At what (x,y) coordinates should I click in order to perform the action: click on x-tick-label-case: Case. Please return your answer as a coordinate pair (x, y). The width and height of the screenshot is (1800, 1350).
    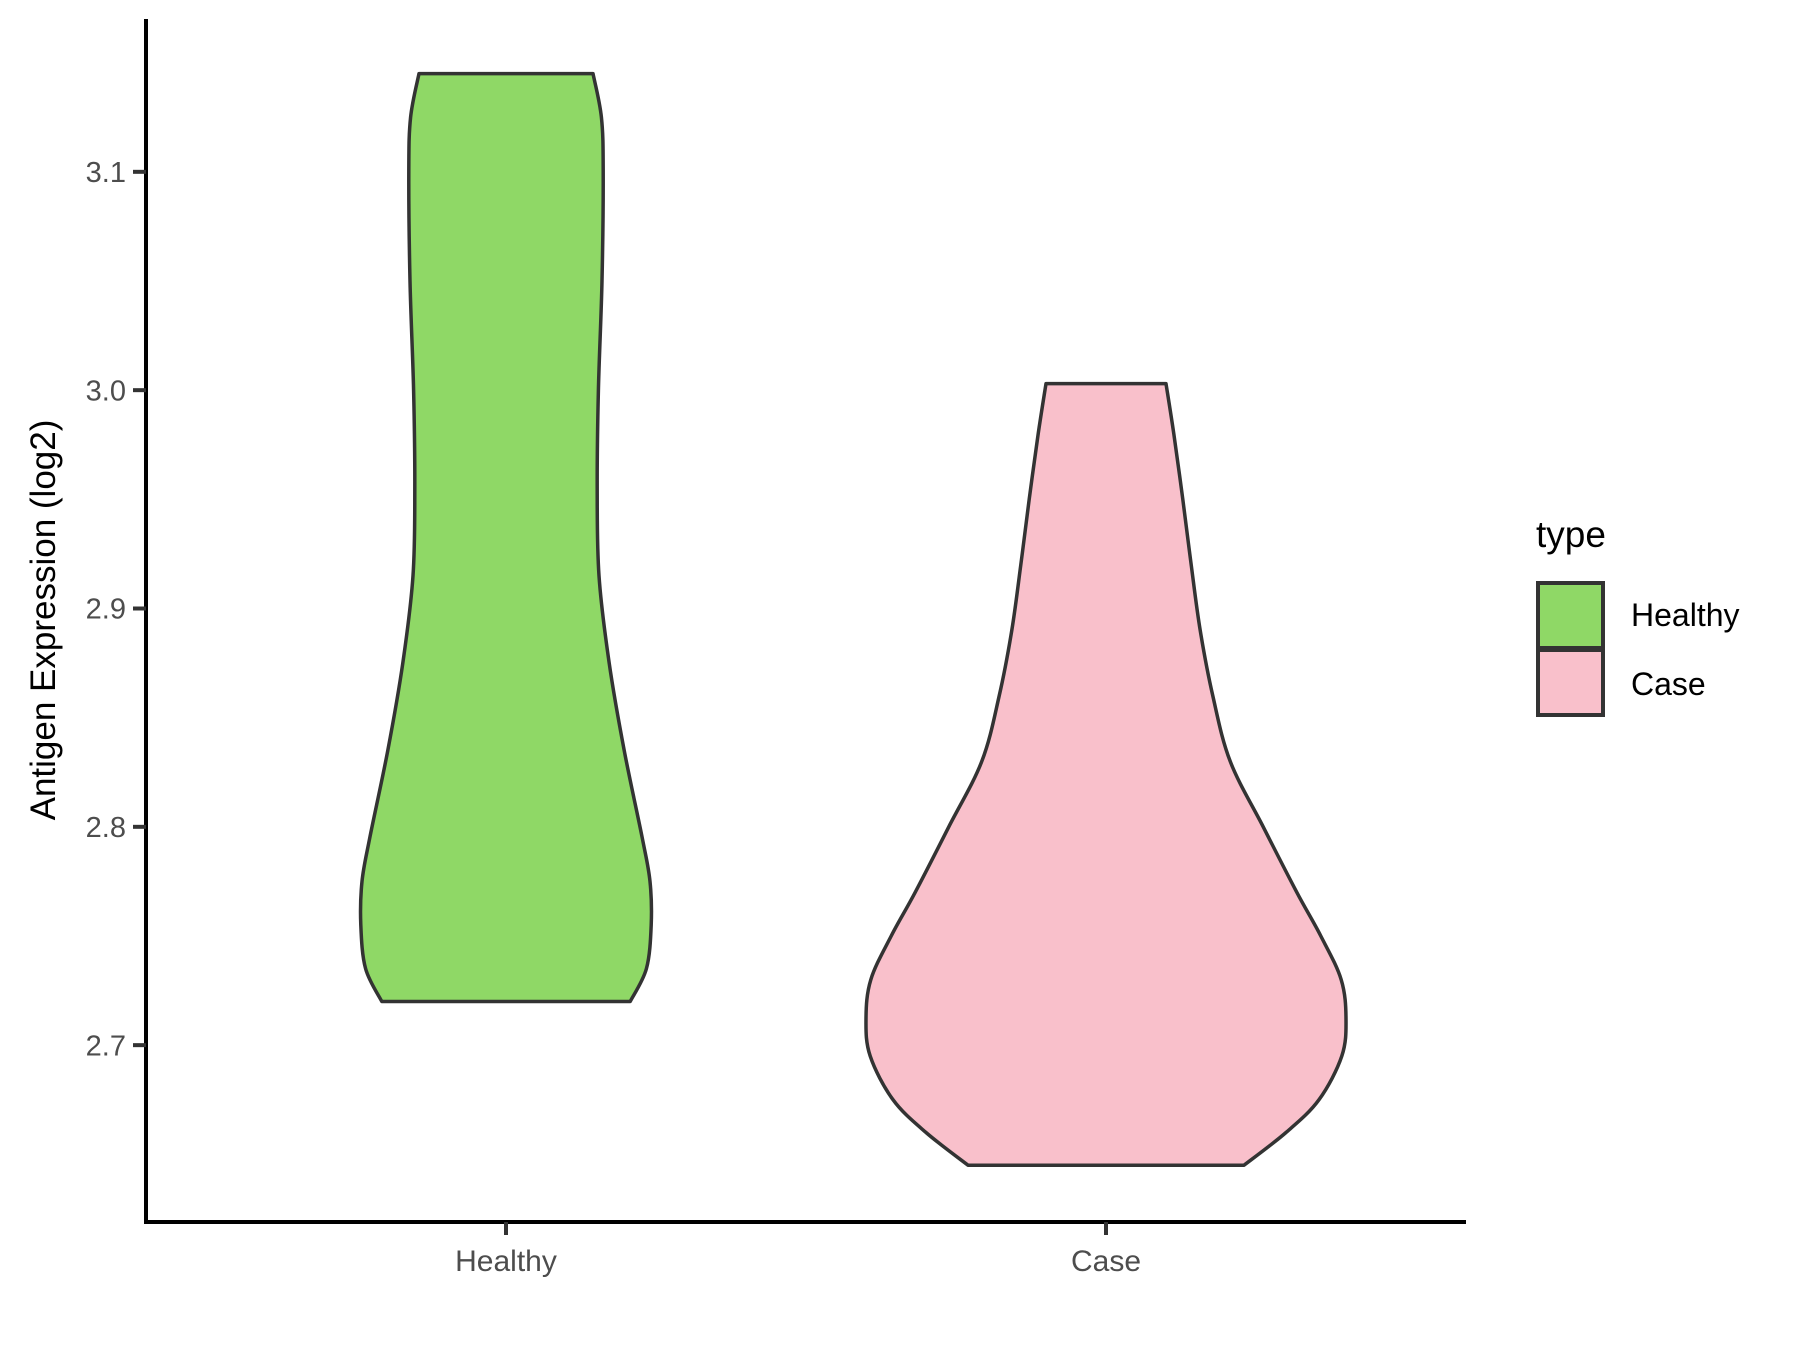
    Looking at the image, I should click on (1106, 1261).